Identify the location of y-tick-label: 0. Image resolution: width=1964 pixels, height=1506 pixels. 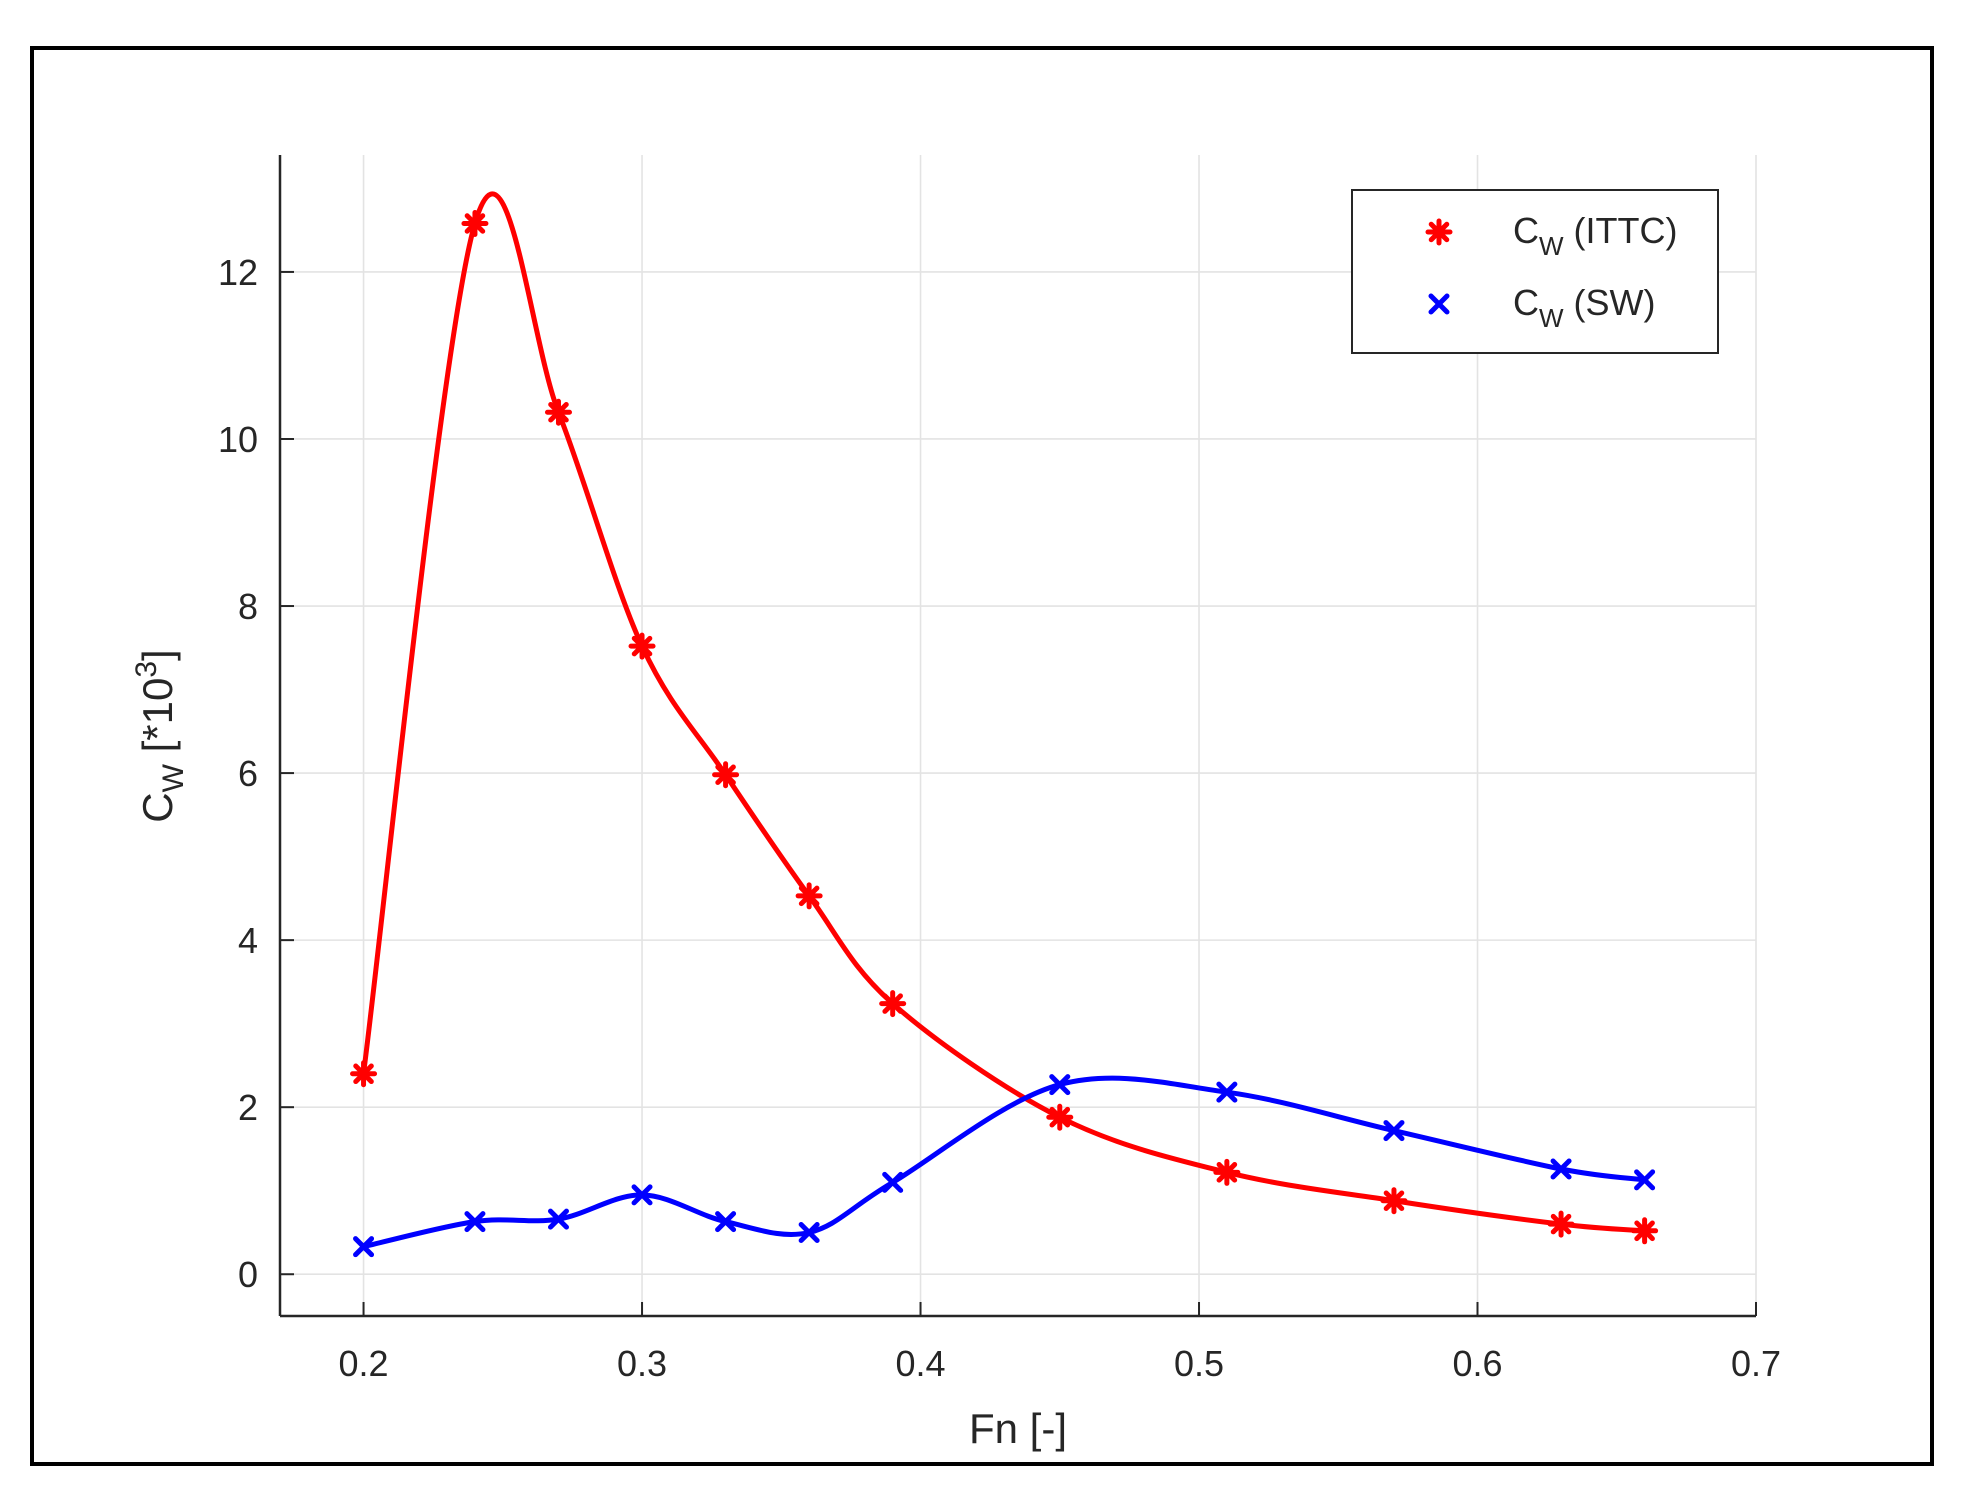
(248, 1274).